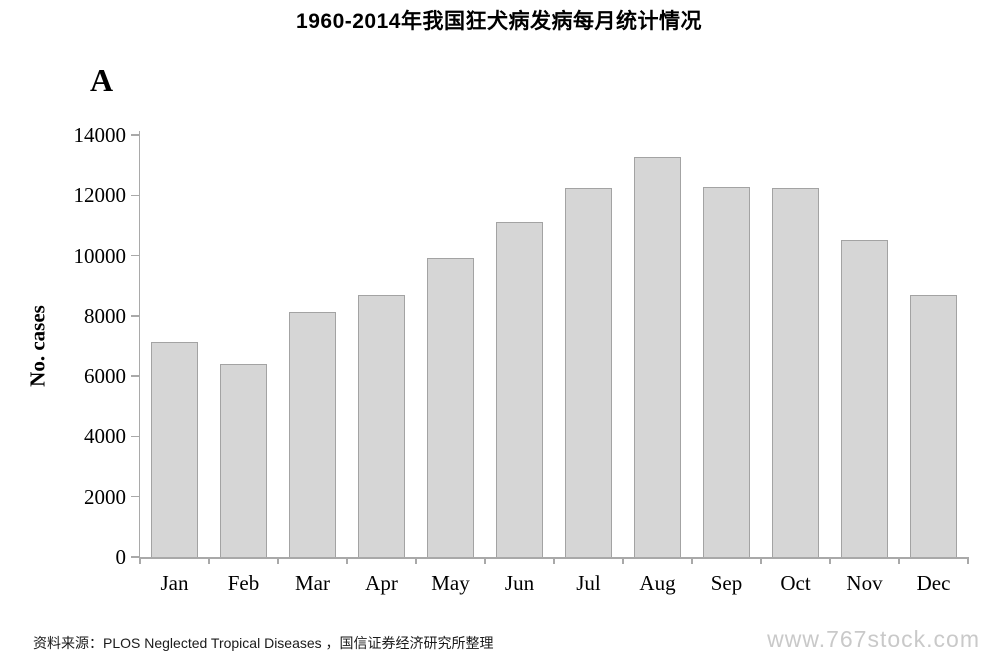 Image resolution: width=998 pixels, height=661 pixels. Describe the element at coordinates (100, 135) in the screenshot. I see `y-tick-label-14000: 14000` at that location.